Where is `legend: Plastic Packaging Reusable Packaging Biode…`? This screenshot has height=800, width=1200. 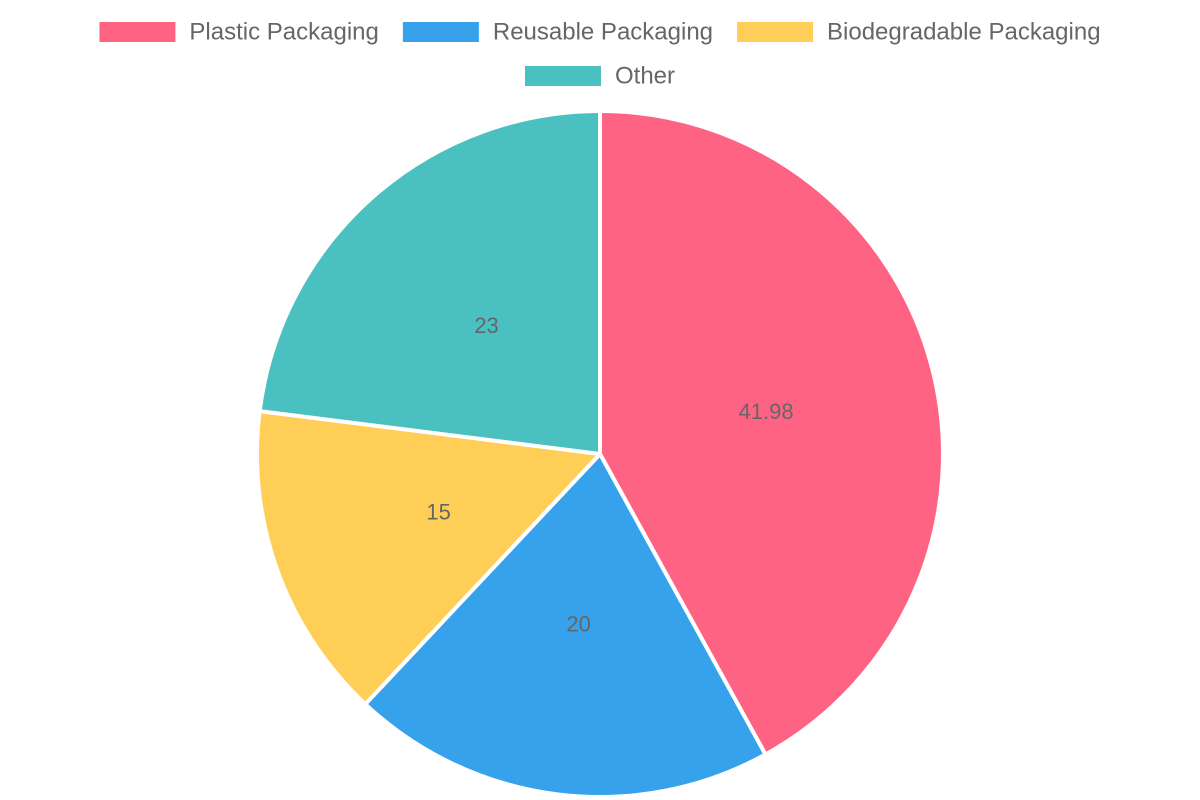 legend: Plastic Packaging Reusable Packaging Biode… is located at coordinates (600, 54).